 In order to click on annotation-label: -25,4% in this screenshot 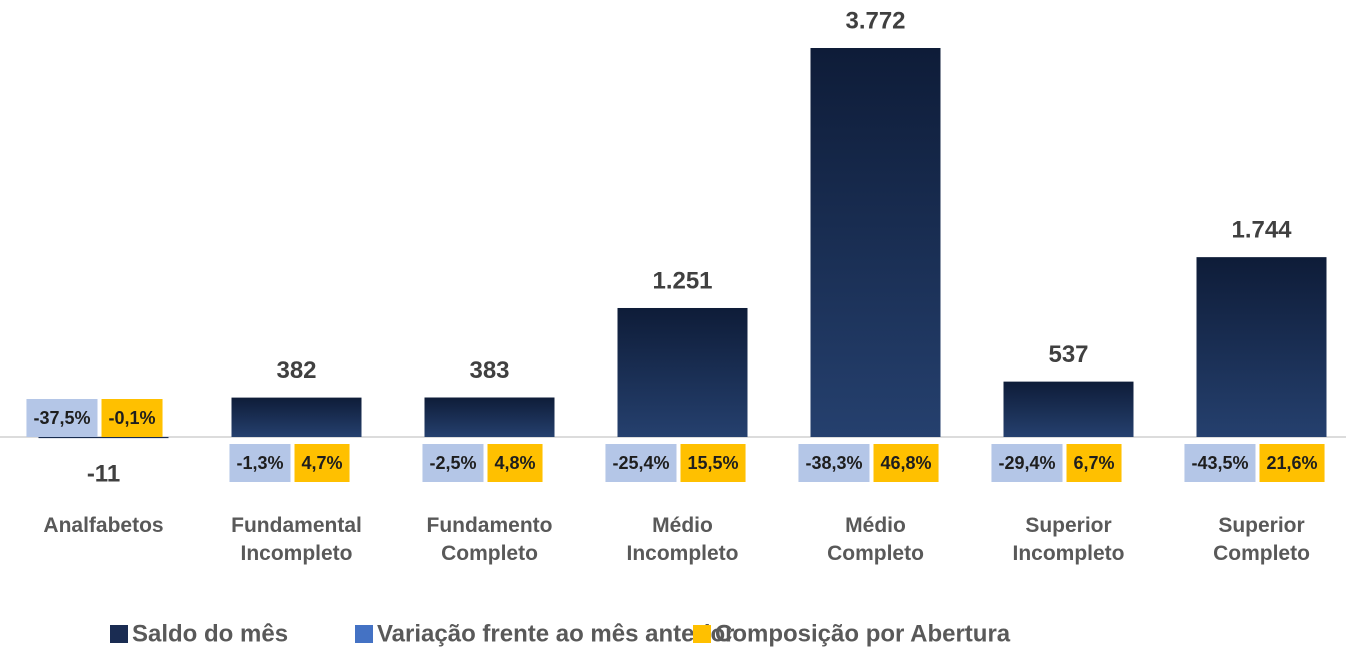, I will do `click(640, 463)`.